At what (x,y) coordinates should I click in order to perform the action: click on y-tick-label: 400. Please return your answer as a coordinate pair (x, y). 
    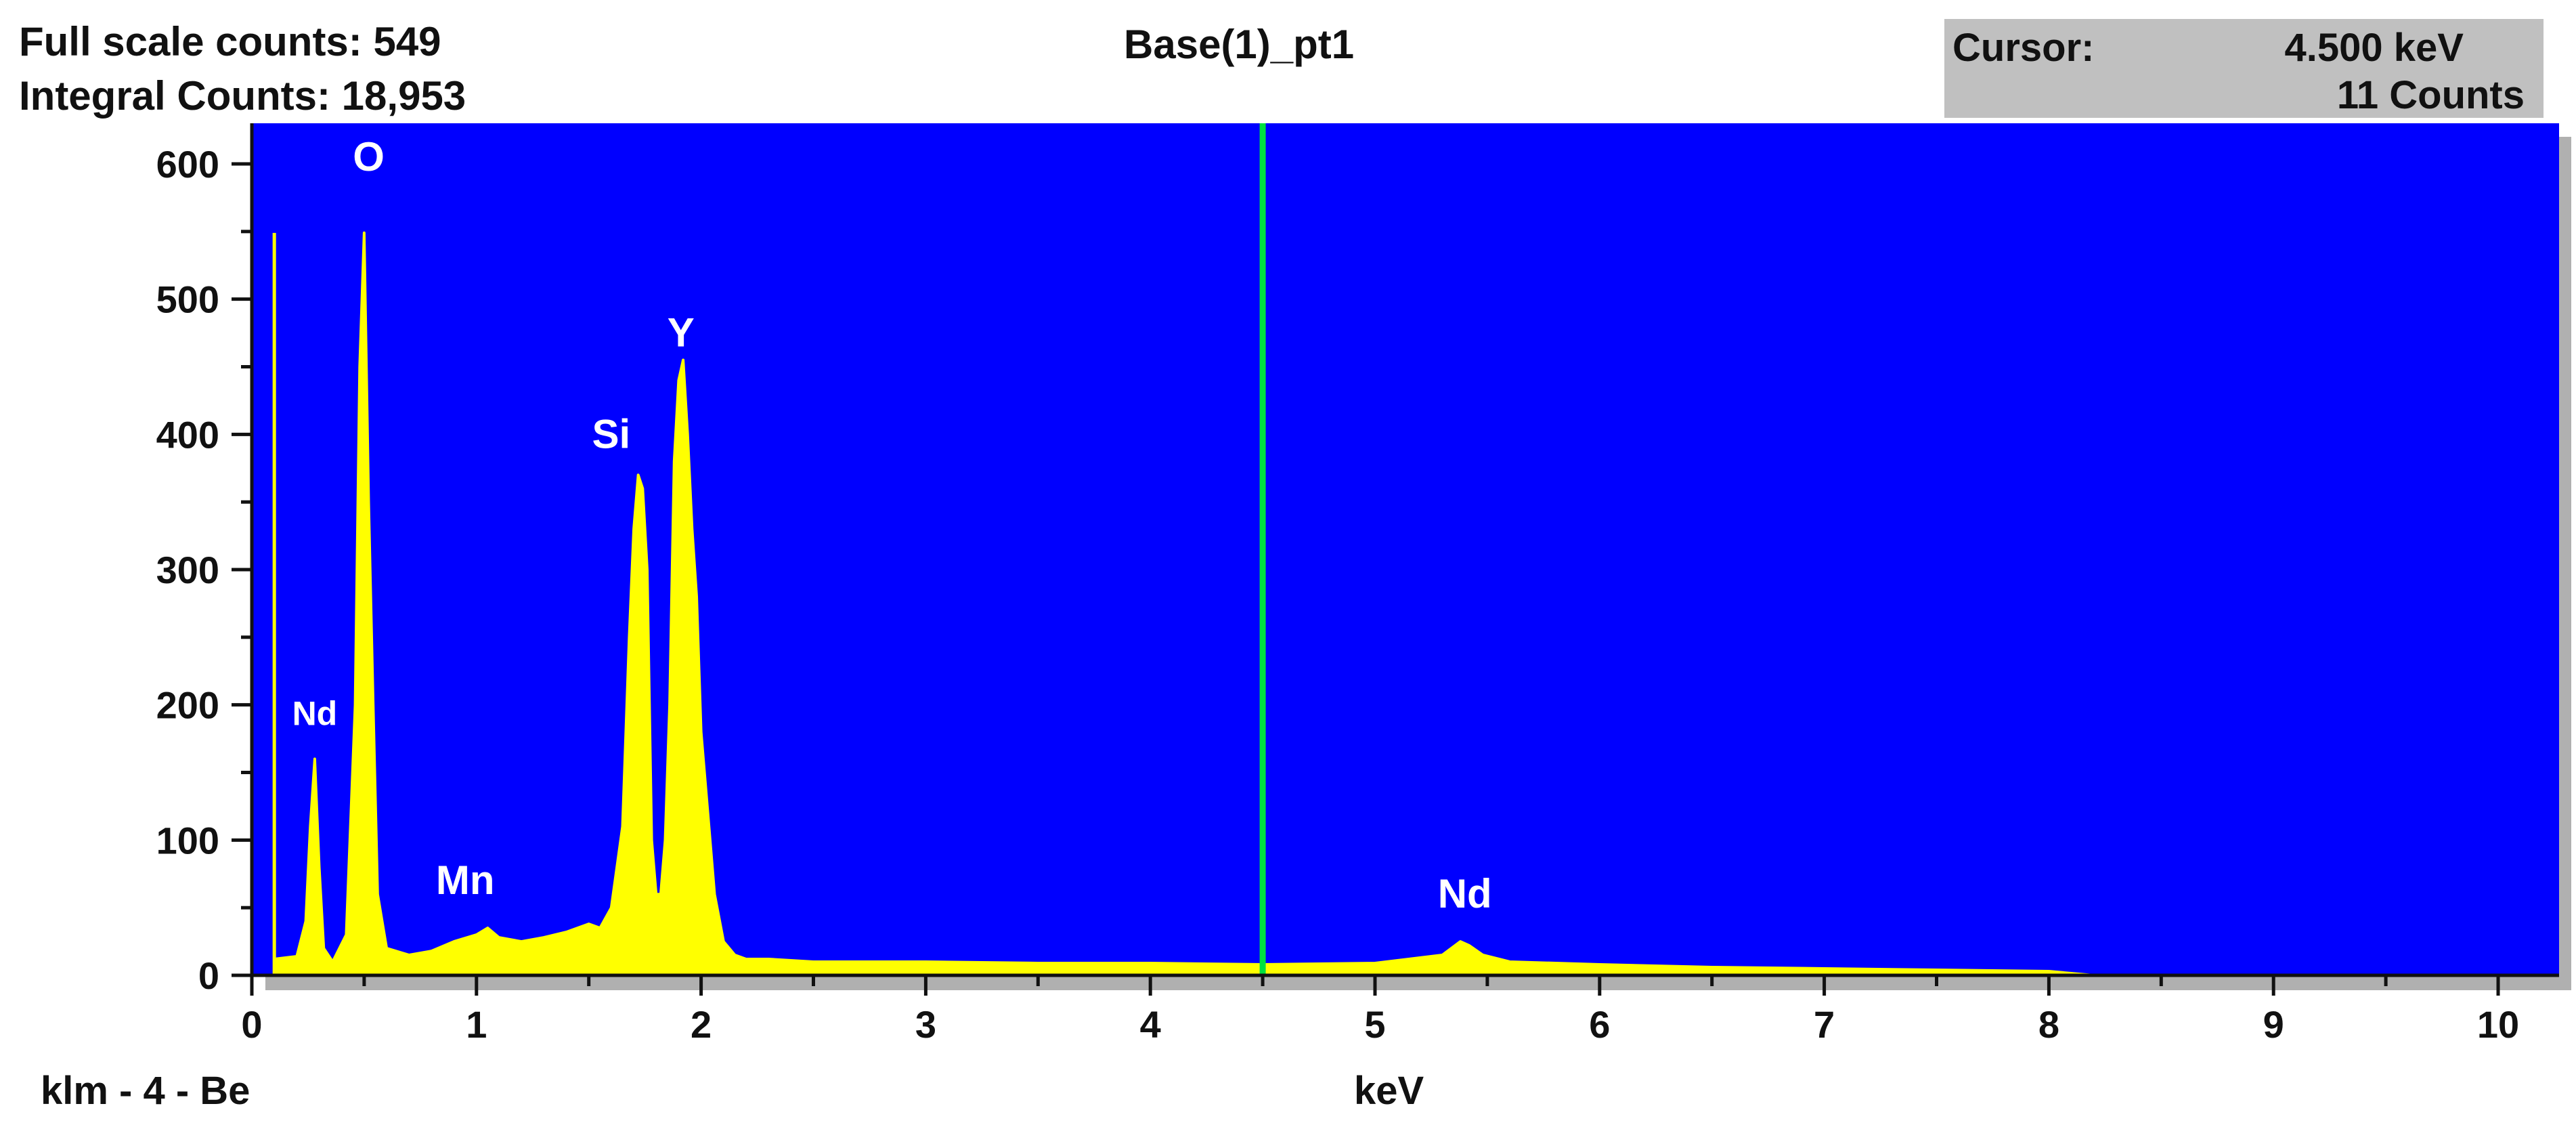
    Looking at the image, I should click on (187, 434).